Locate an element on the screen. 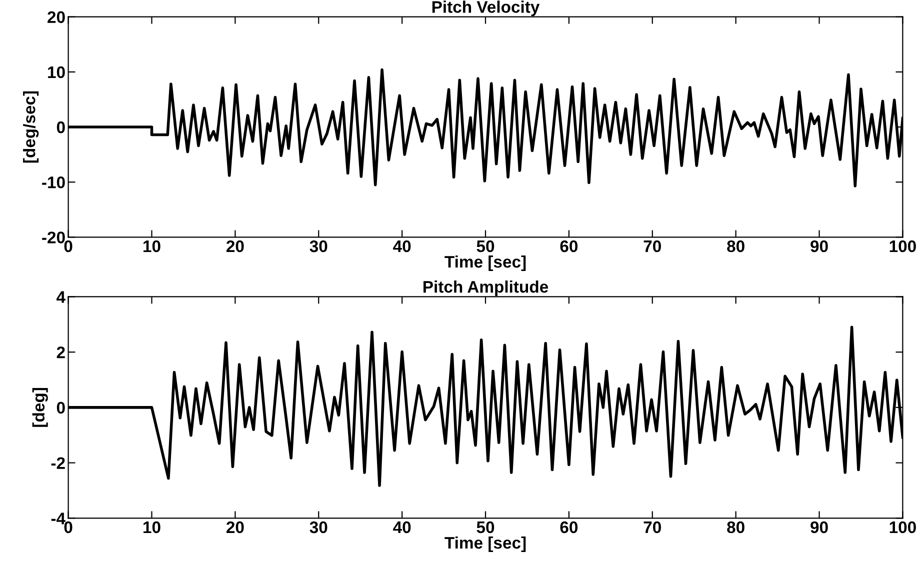 This screenshot has height=562, width=923. y-tick-label: 20 is located at coordinates (56, 17).